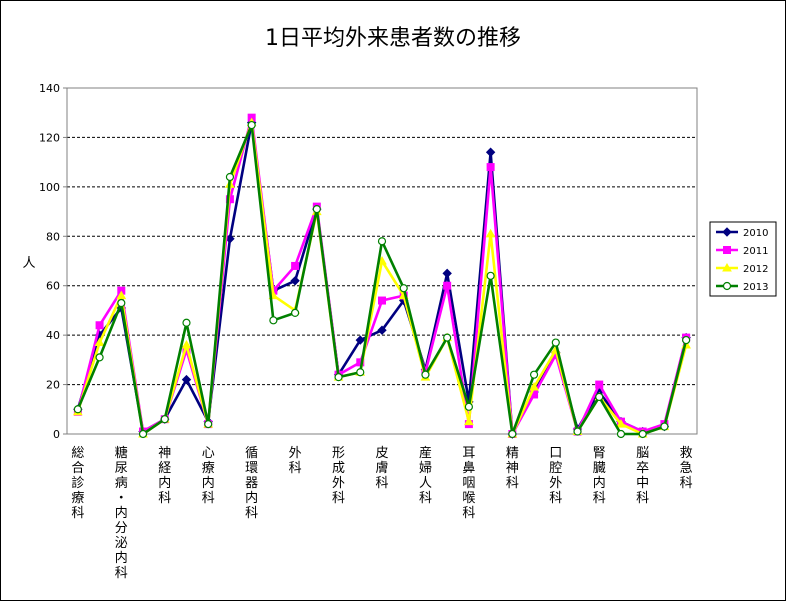  Describe the element at coordinates (53, 286) in the screenshot. I see `y-tick-label: 60` at that location.